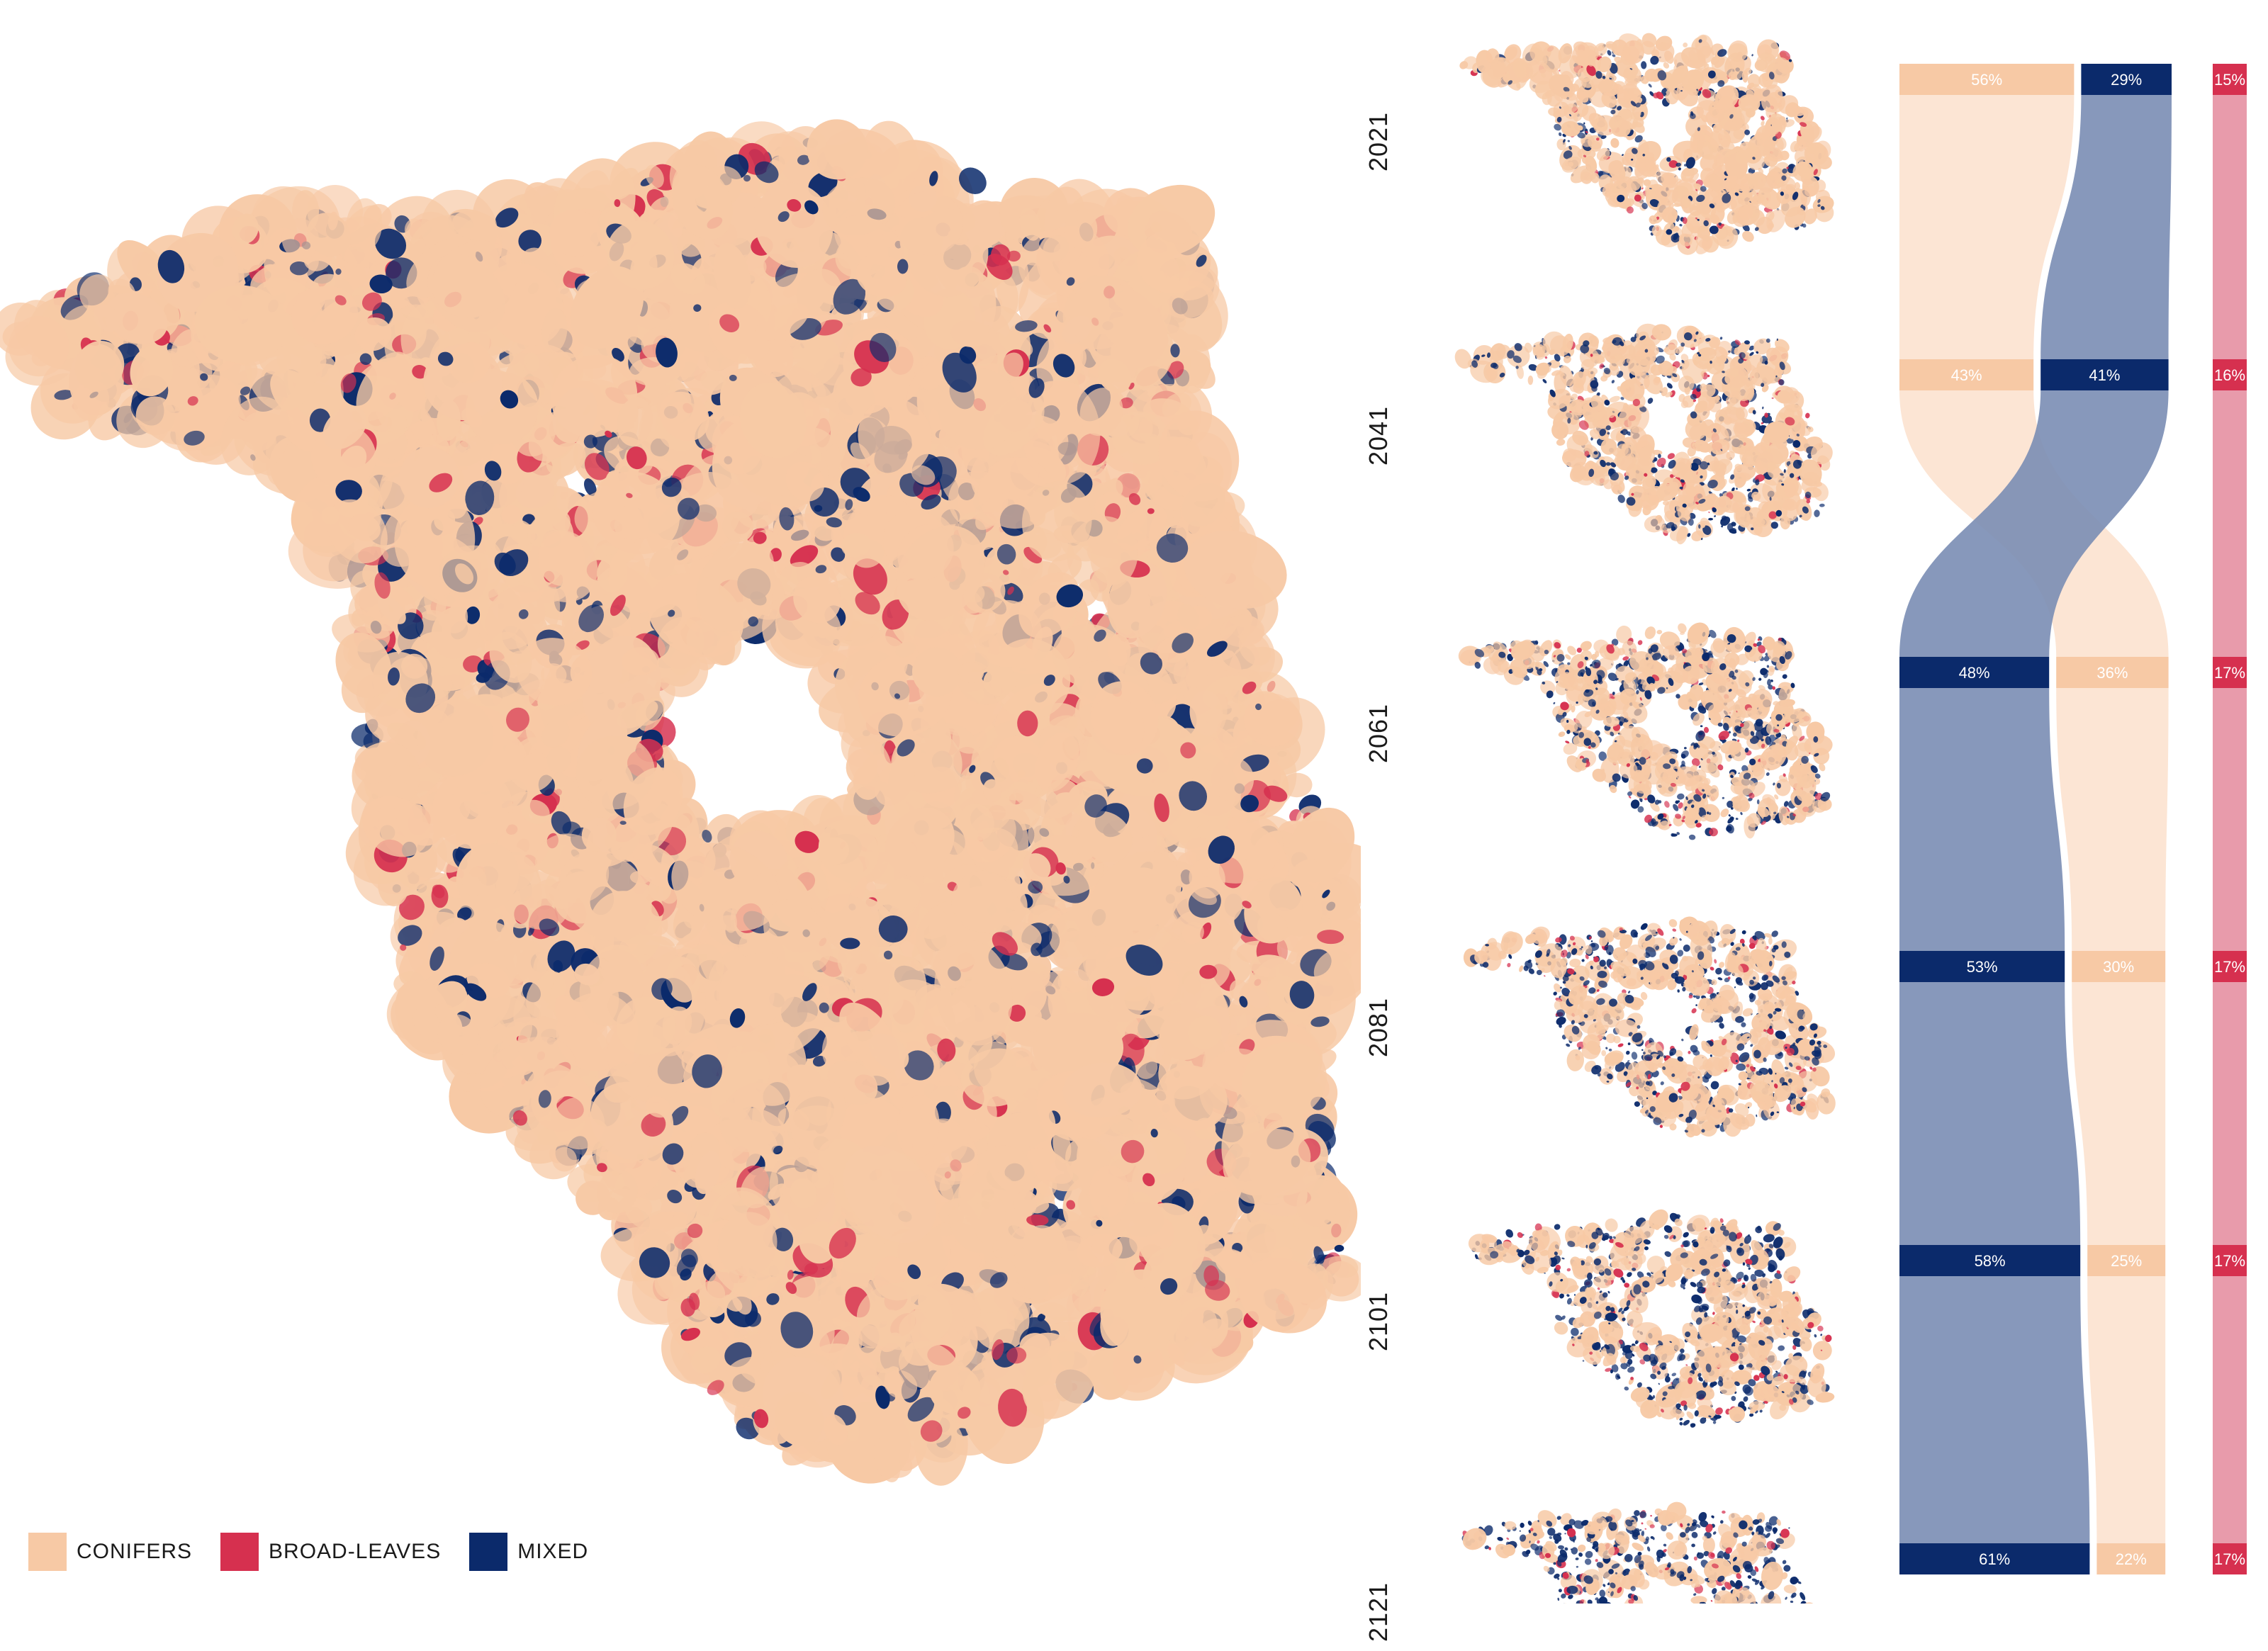  I want to click on legend-item-conifers: CONIFERS, so click(110, 1552).